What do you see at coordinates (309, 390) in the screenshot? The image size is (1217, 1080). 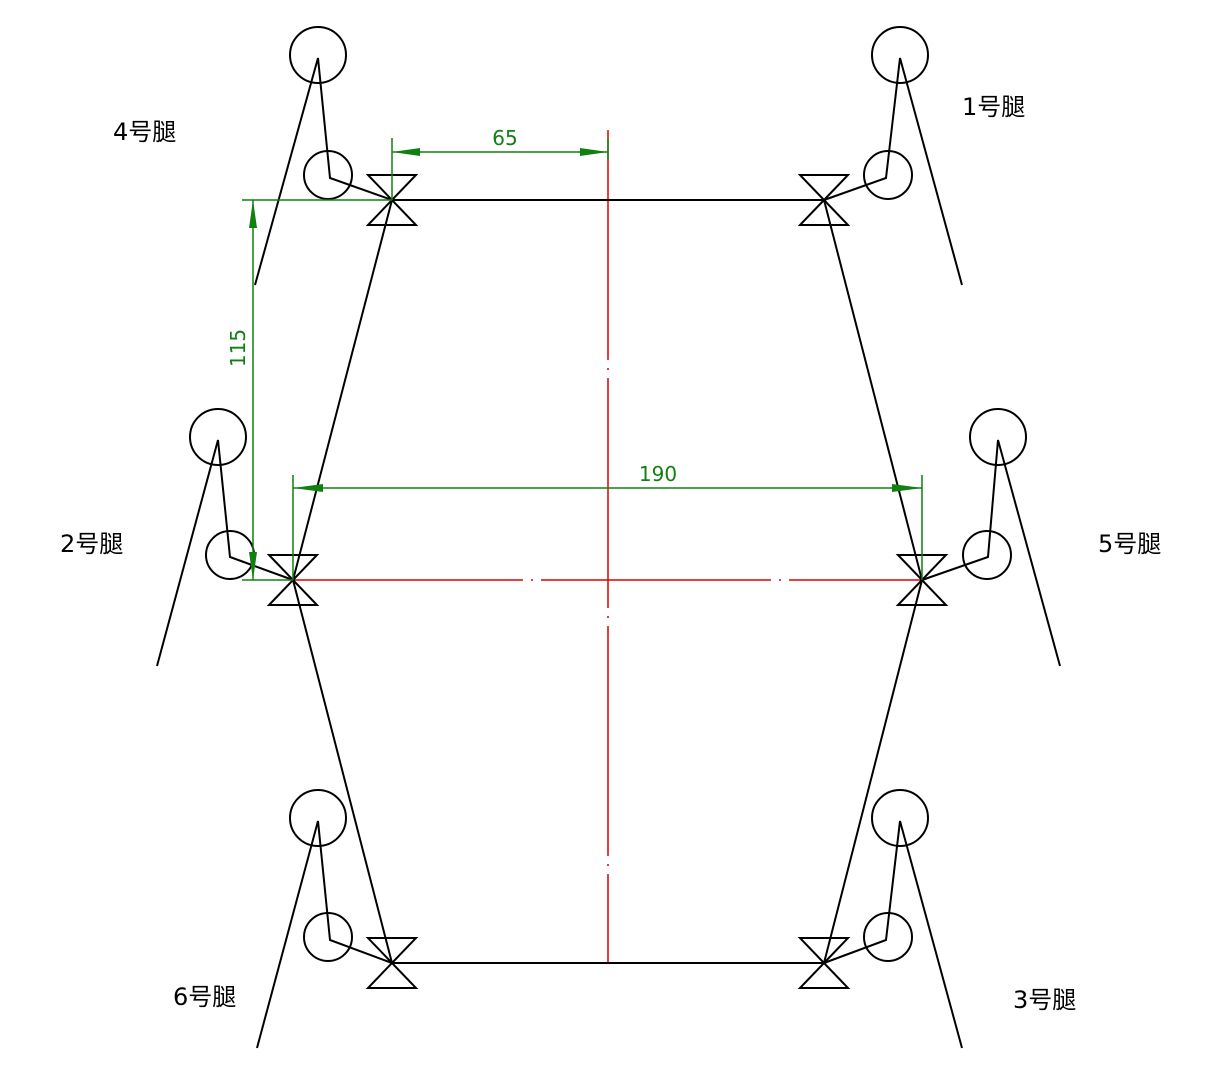 I see `dimension-115: 115` at bounding box center [309, 390].